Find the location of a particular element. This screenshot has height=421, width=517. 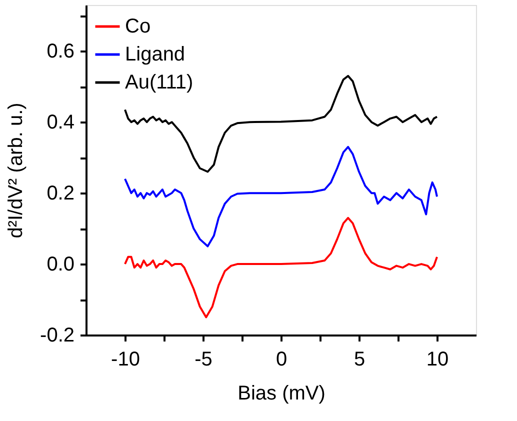

legend-label: Ligand is located at coordinates (155, 55).